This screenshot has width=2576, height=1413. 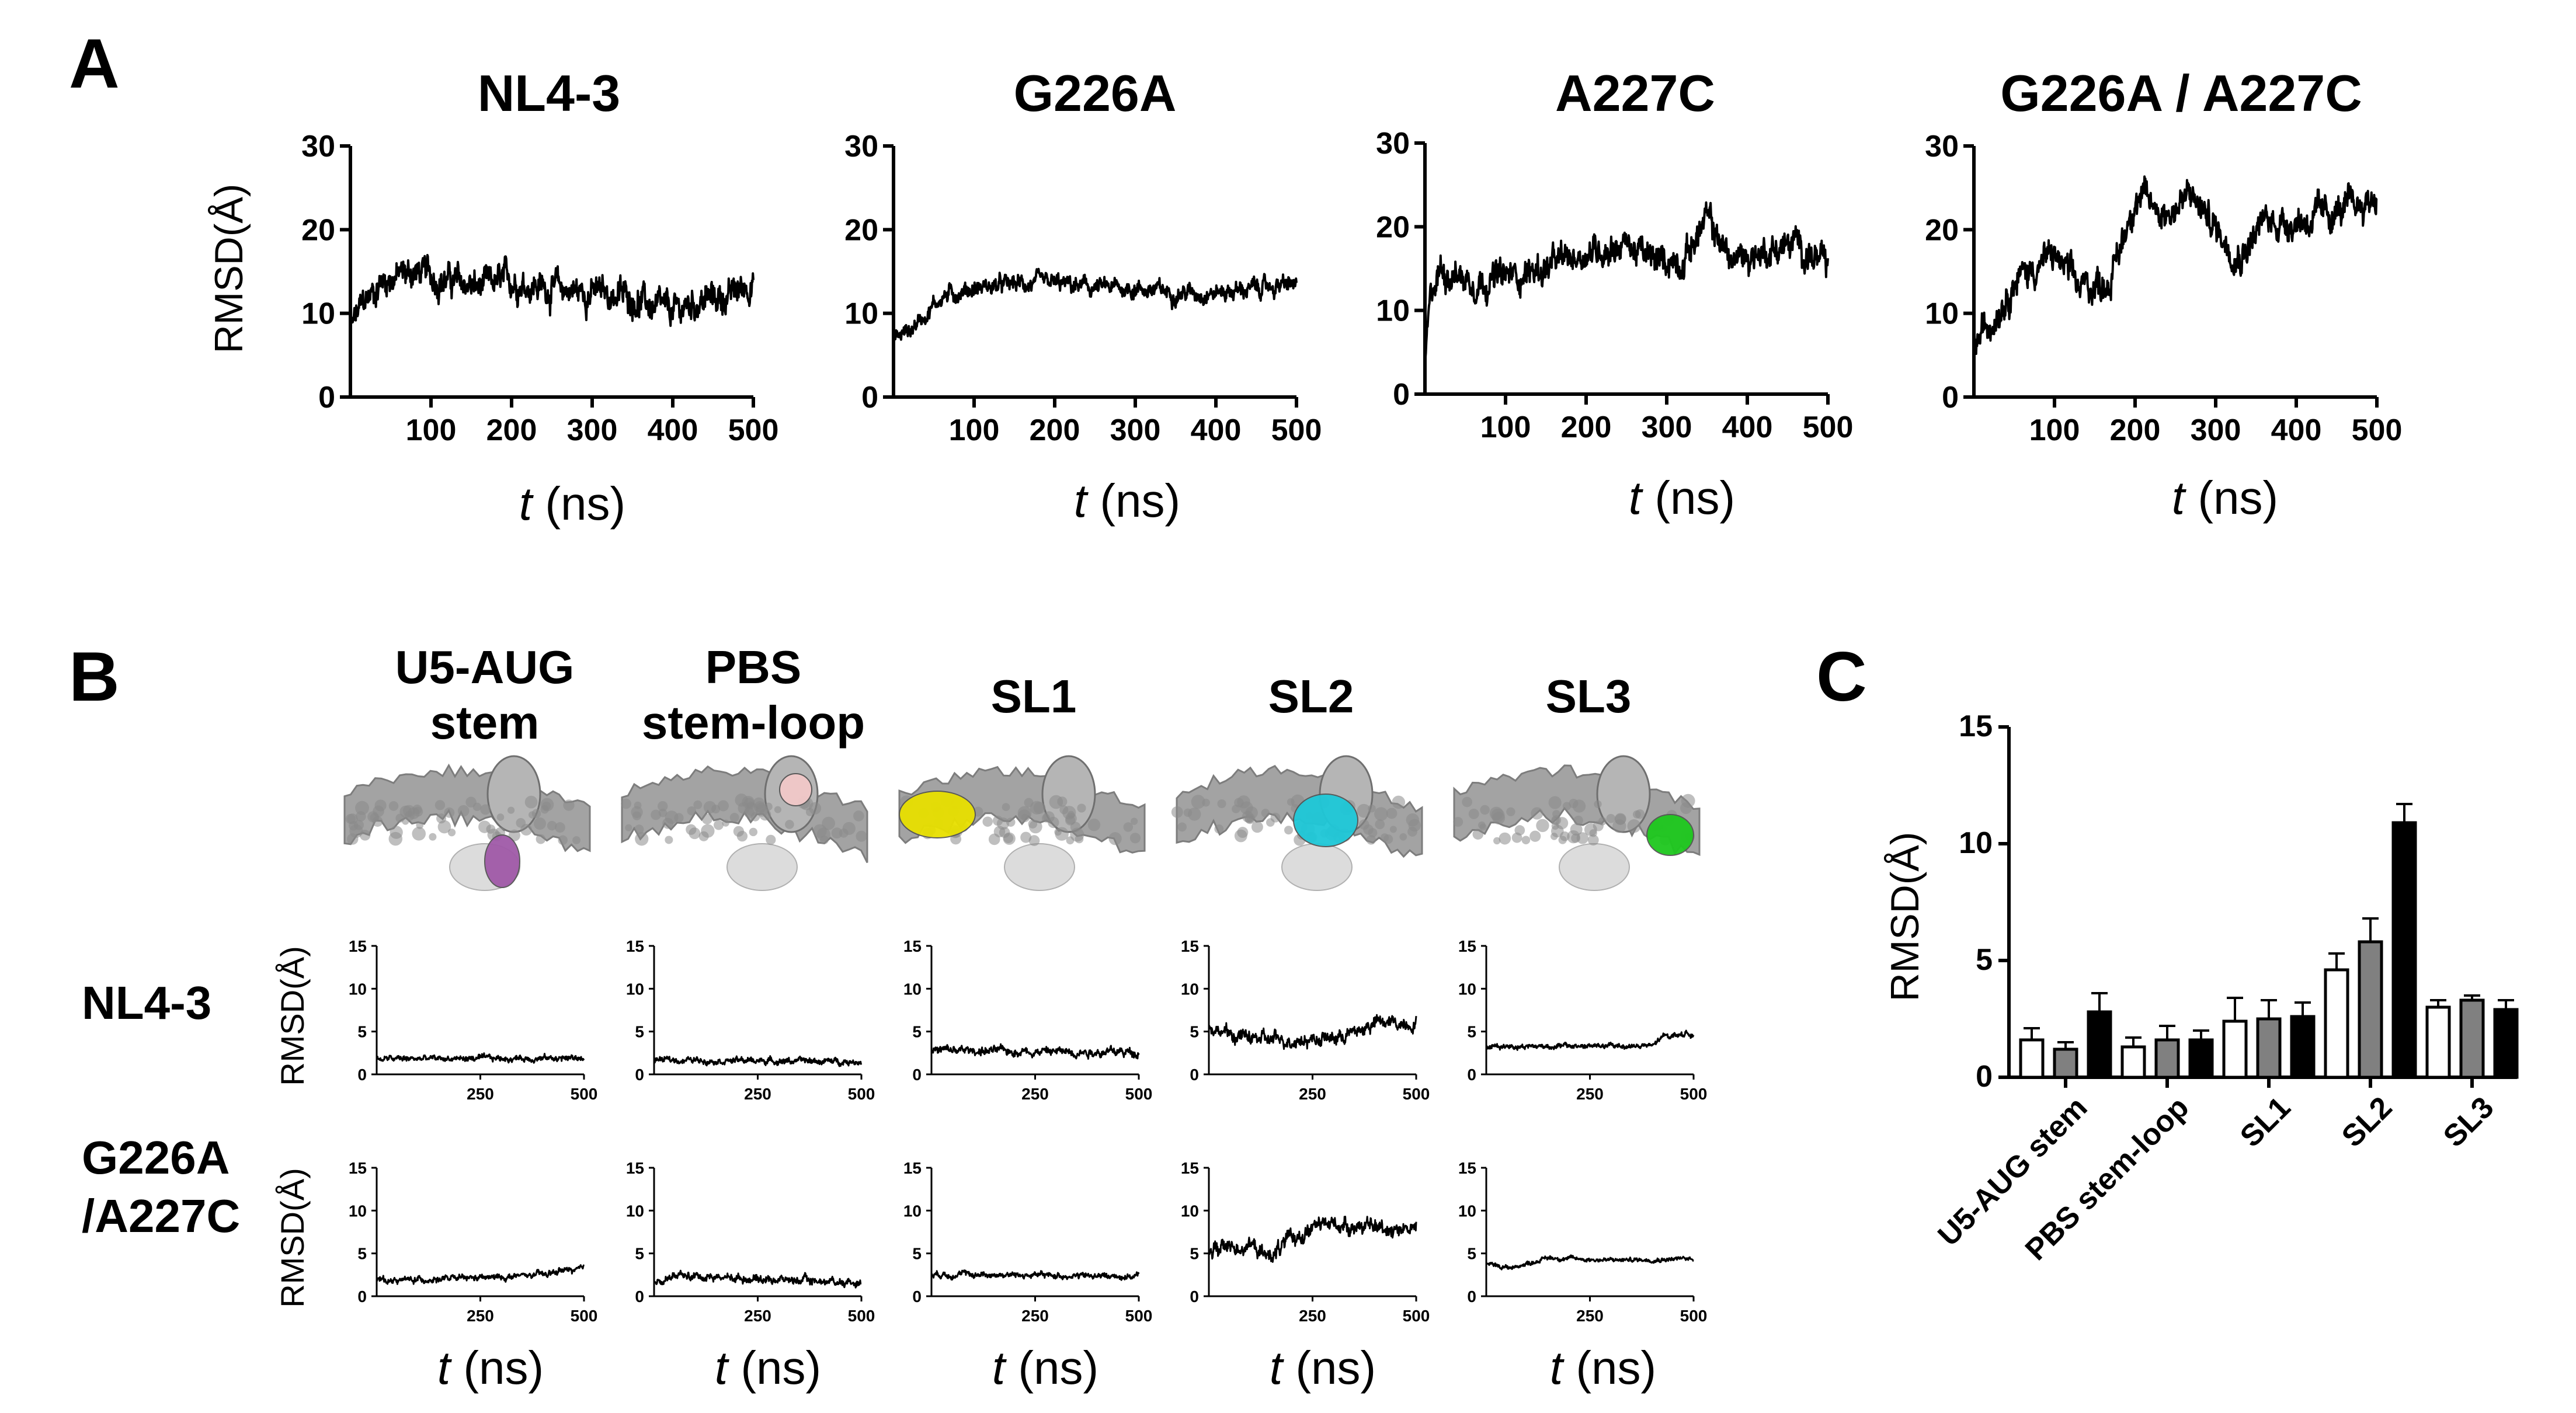 What do you see at coordinates (552, 292) in the screenshot?
I see `panel-a-chart-1-series-line` at bounding box center [552, 292].